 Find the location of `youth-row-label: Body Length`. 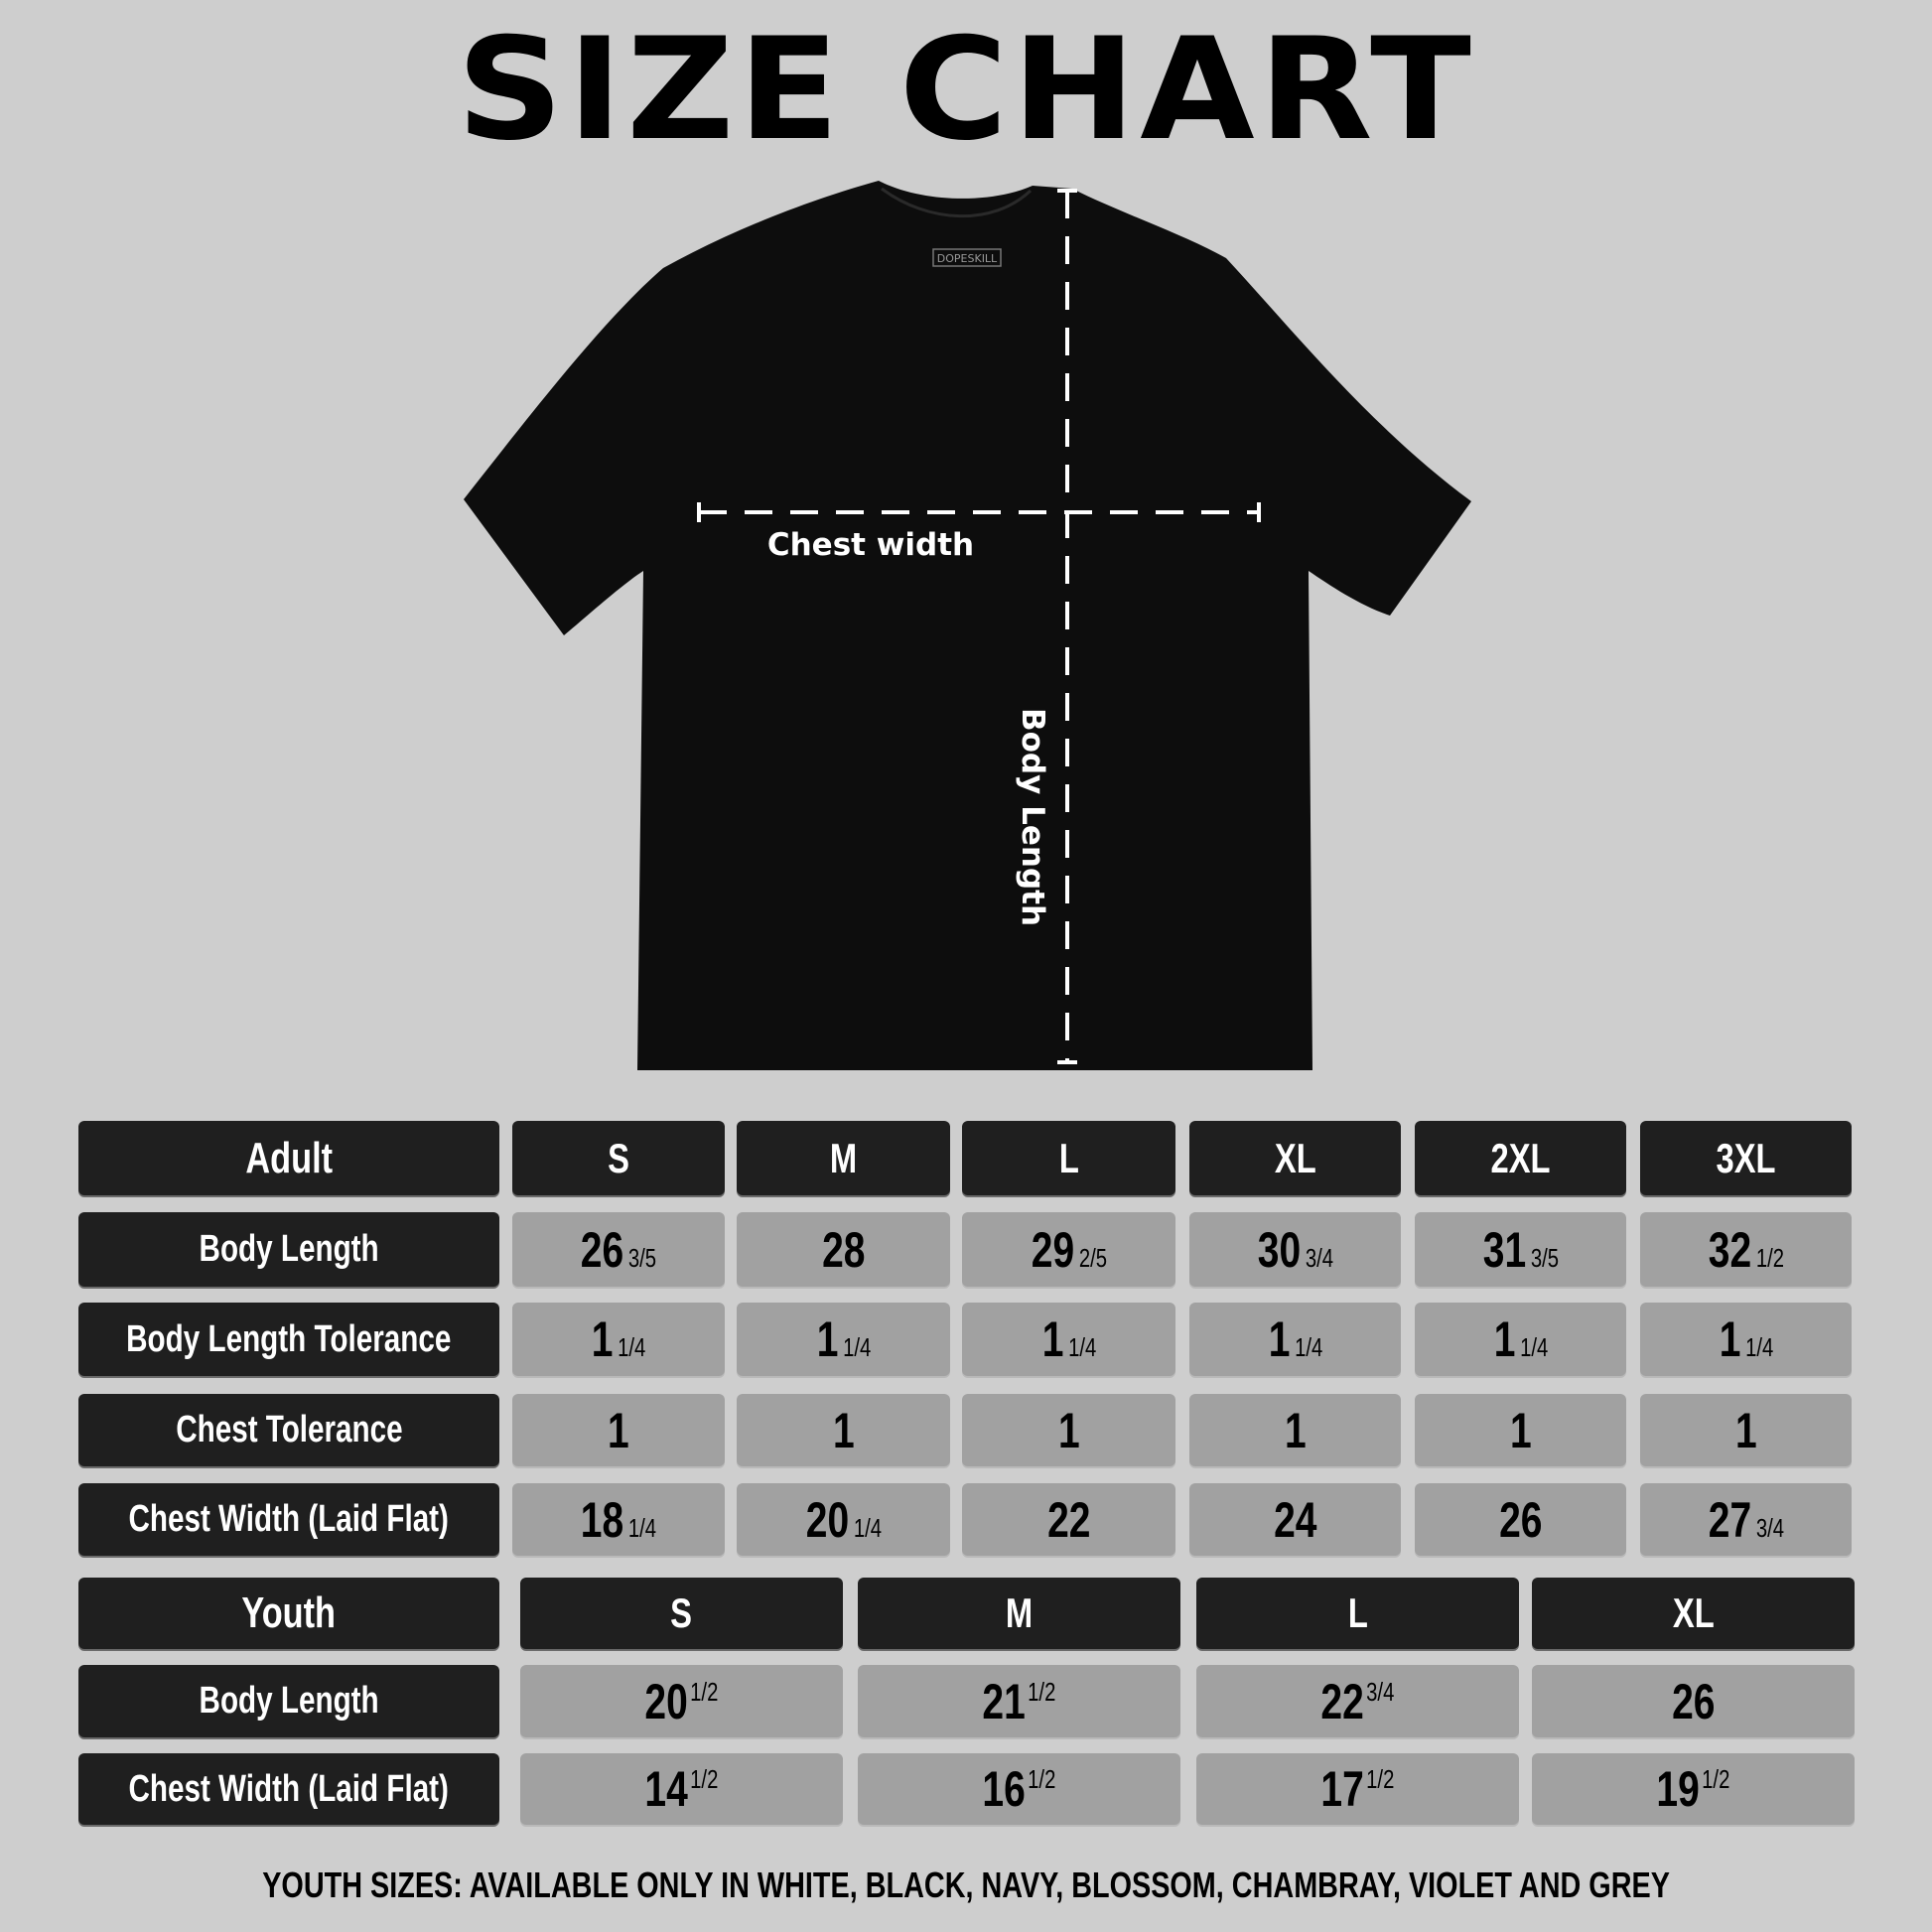

youth-row-label: Body Length is located at coordinates (288, 1701).